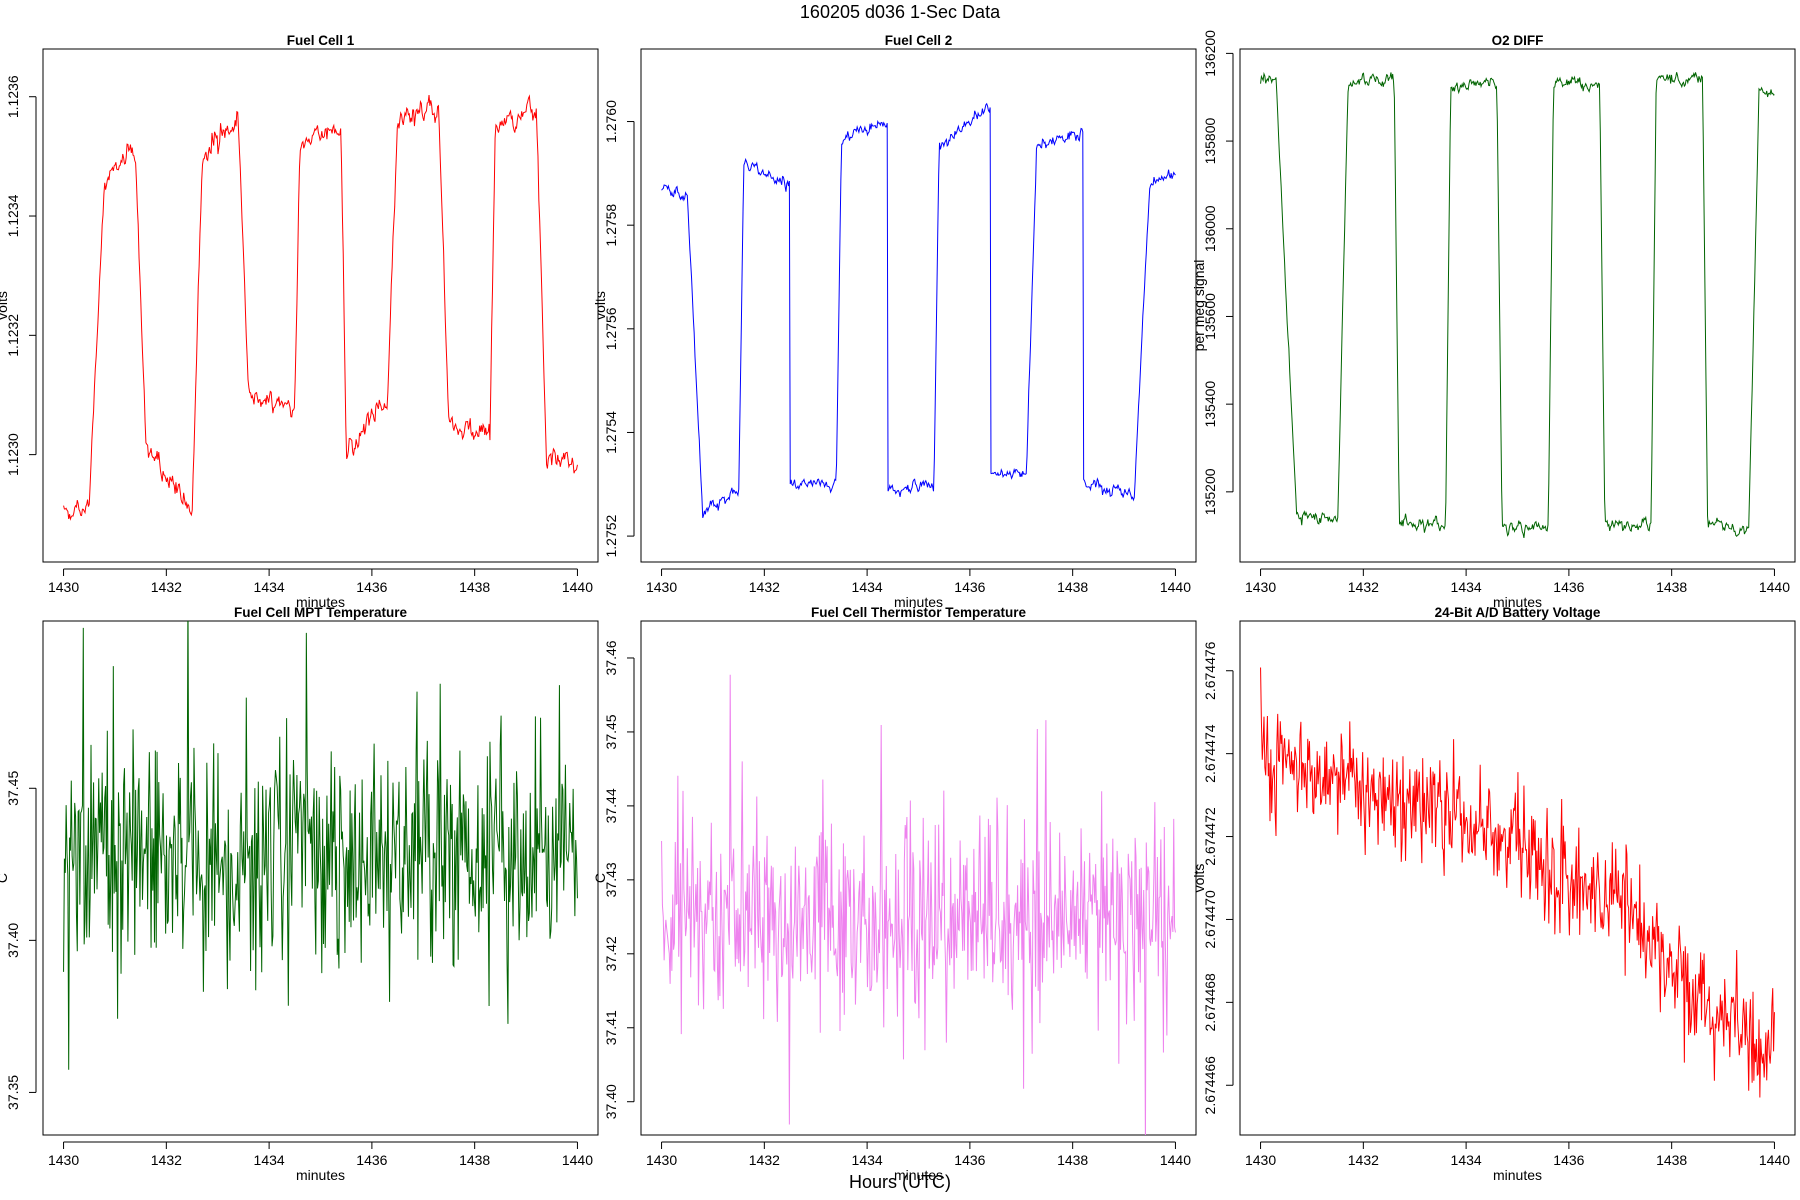  Describe the element at coordinates (611, 535) in the screenshot. I see `y-tick-label: 1.2752` at that location.